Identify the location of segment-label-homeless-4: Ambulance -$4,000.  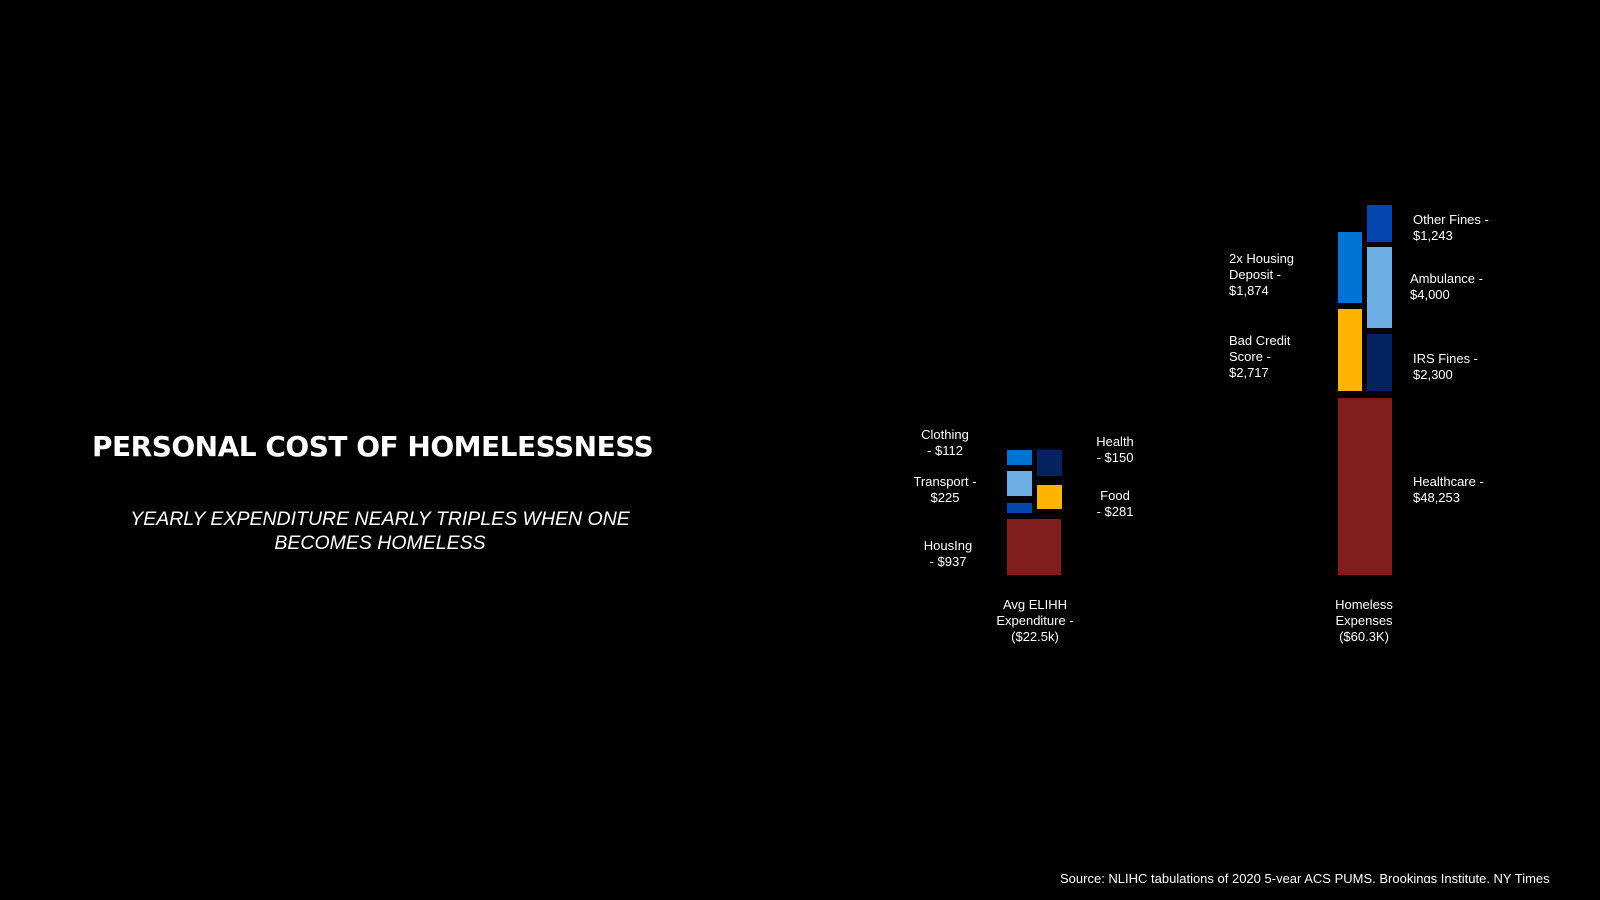
(1446, 286).